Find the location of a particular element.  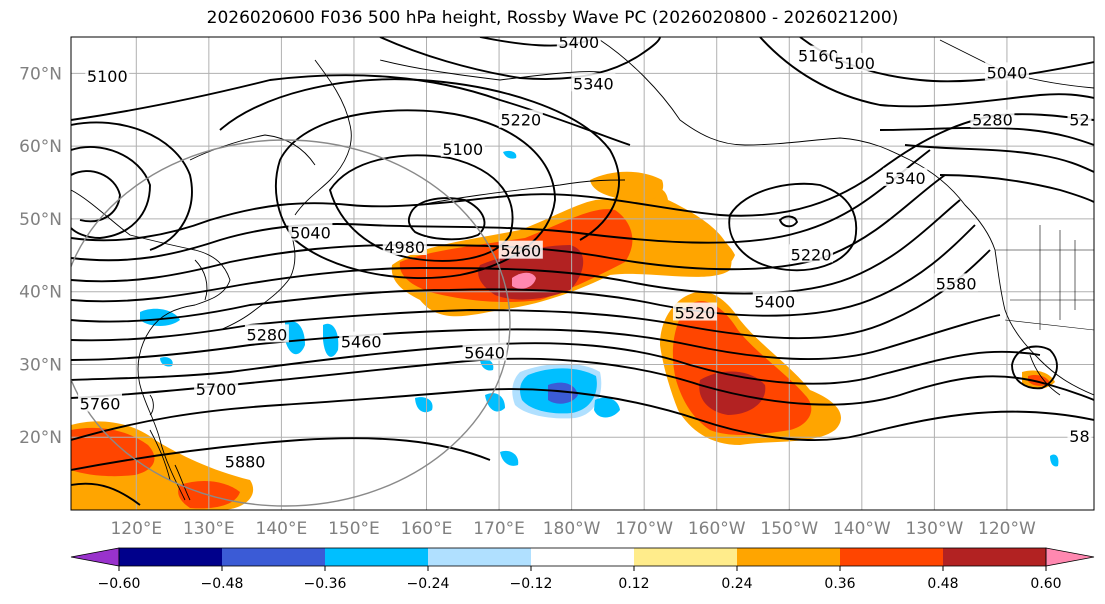

colorbar-outline is located at coordinates (582, 557).